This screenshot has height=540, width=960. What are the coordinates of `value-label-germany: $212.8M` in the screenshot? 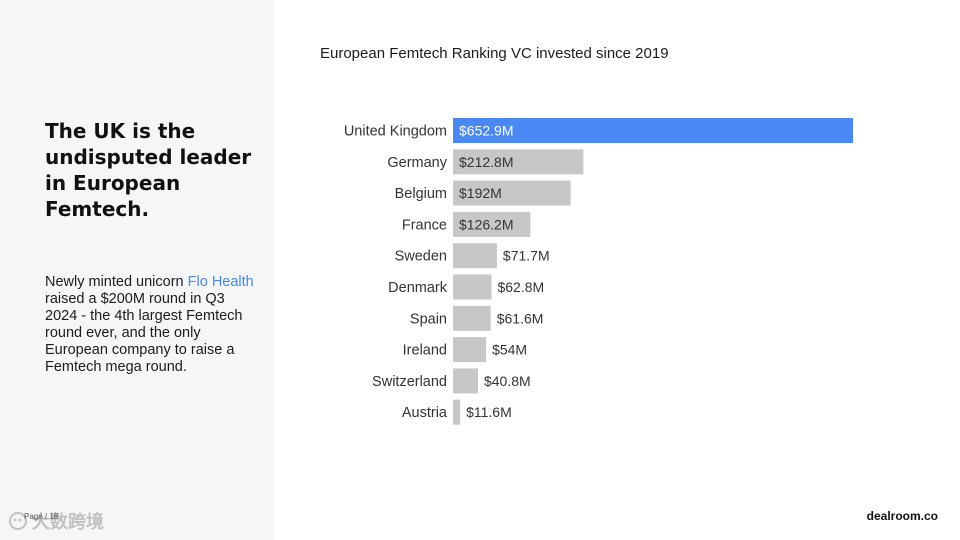 It's located at (486, 162).